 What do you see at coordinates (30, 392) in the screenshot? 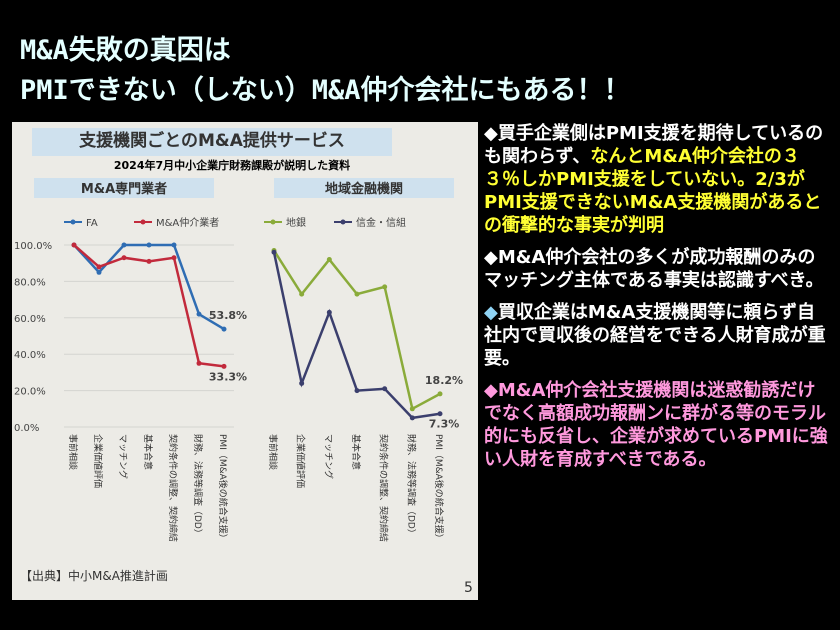
I see `y-tick-label: 20.0%` at bounding box center [30, 392].